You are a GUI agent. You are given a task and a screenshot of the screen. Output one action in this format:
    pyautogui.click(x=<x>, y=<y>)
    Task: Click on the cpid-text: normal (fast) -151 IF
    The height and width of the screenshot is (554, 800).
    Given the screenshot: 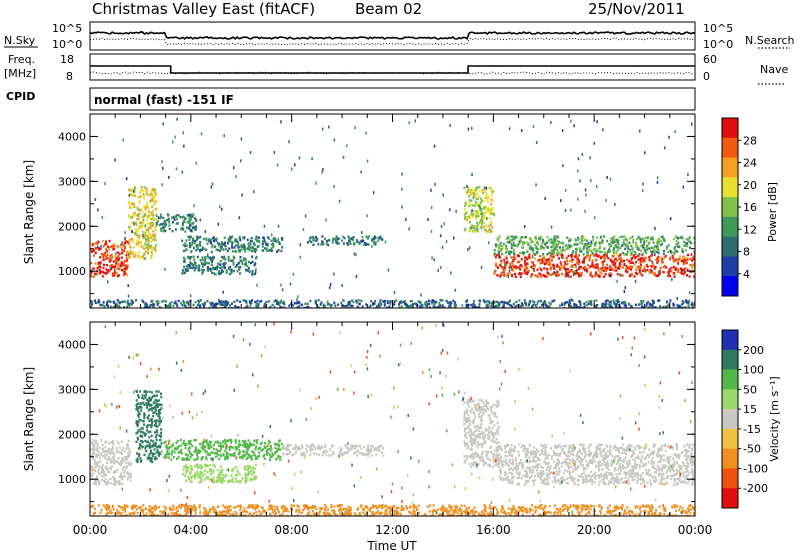 What is the action you would take?
    pyautogui.click(x=164, y=100)
    